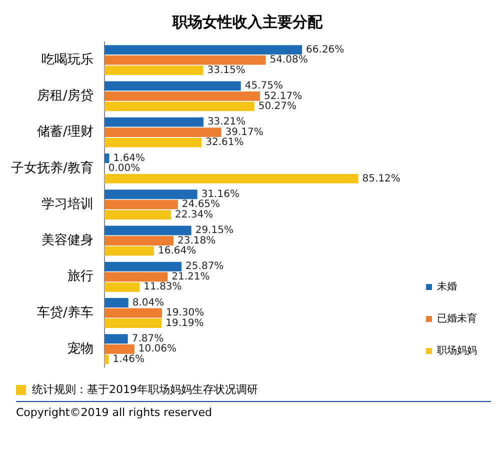 Image resolution: width=499 pixels, height=454 pixels. Describe the element at coordinates (65, 312) in the screenshot. I see `y-tick-label: 车贷/养车` at that location.